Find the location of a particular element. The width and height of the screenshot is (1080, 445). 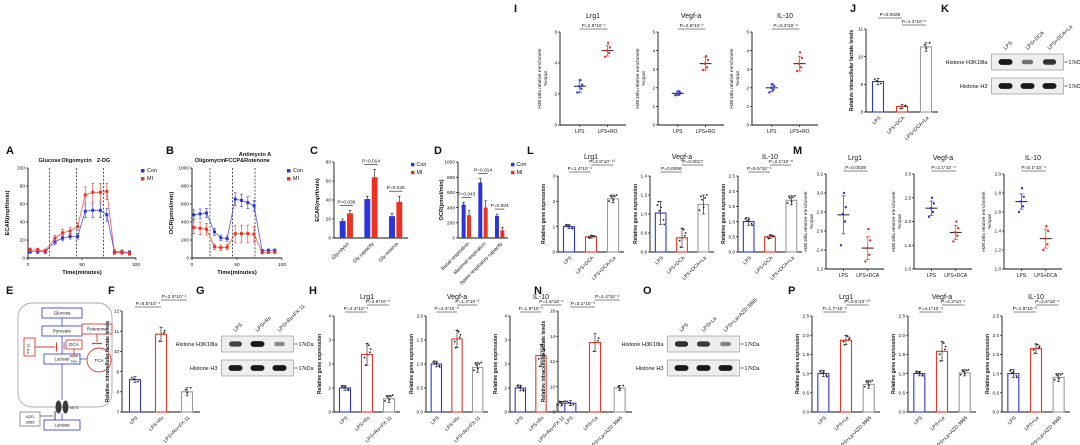

phase-label: Glucose is located at coordinates (50, 161).